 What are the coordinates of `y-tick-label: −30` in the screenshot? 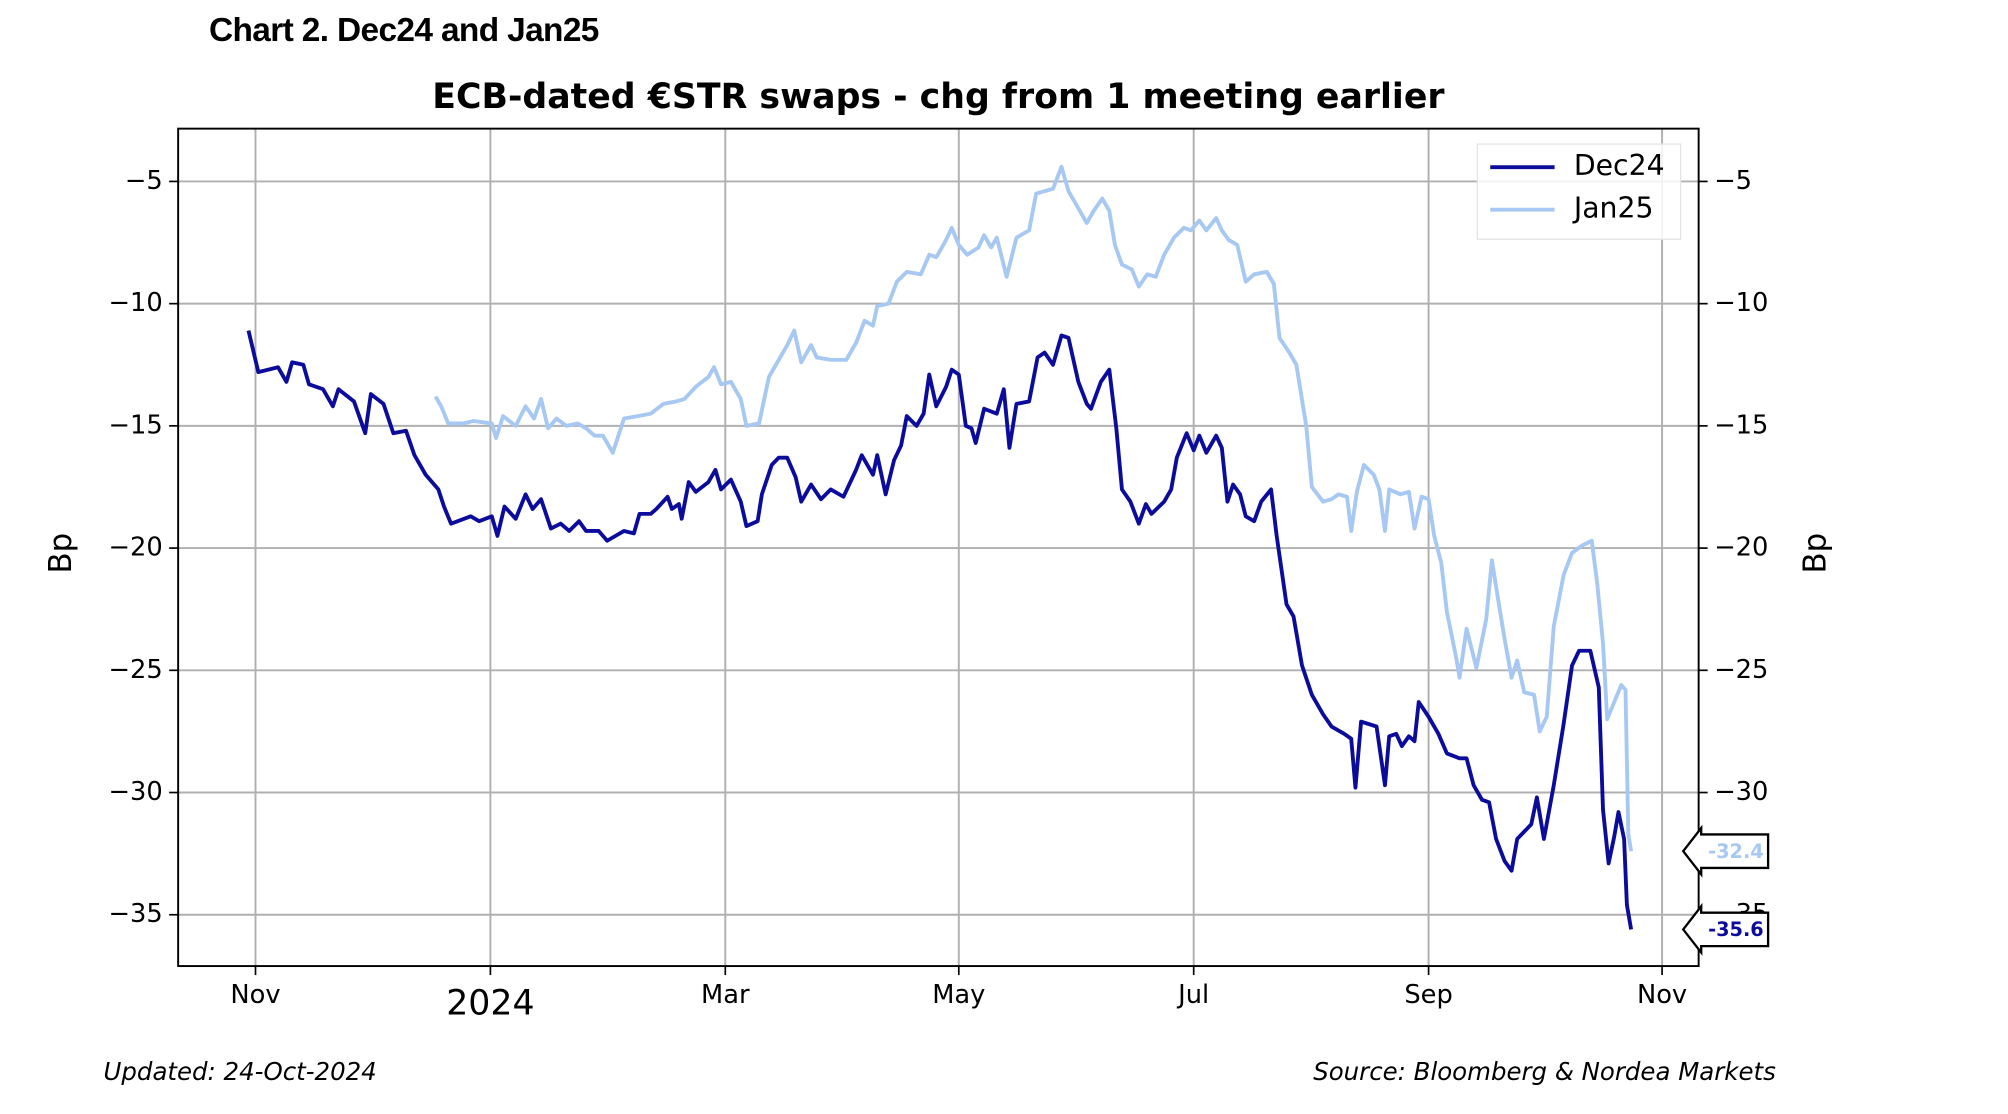 It's located at (135, 792).